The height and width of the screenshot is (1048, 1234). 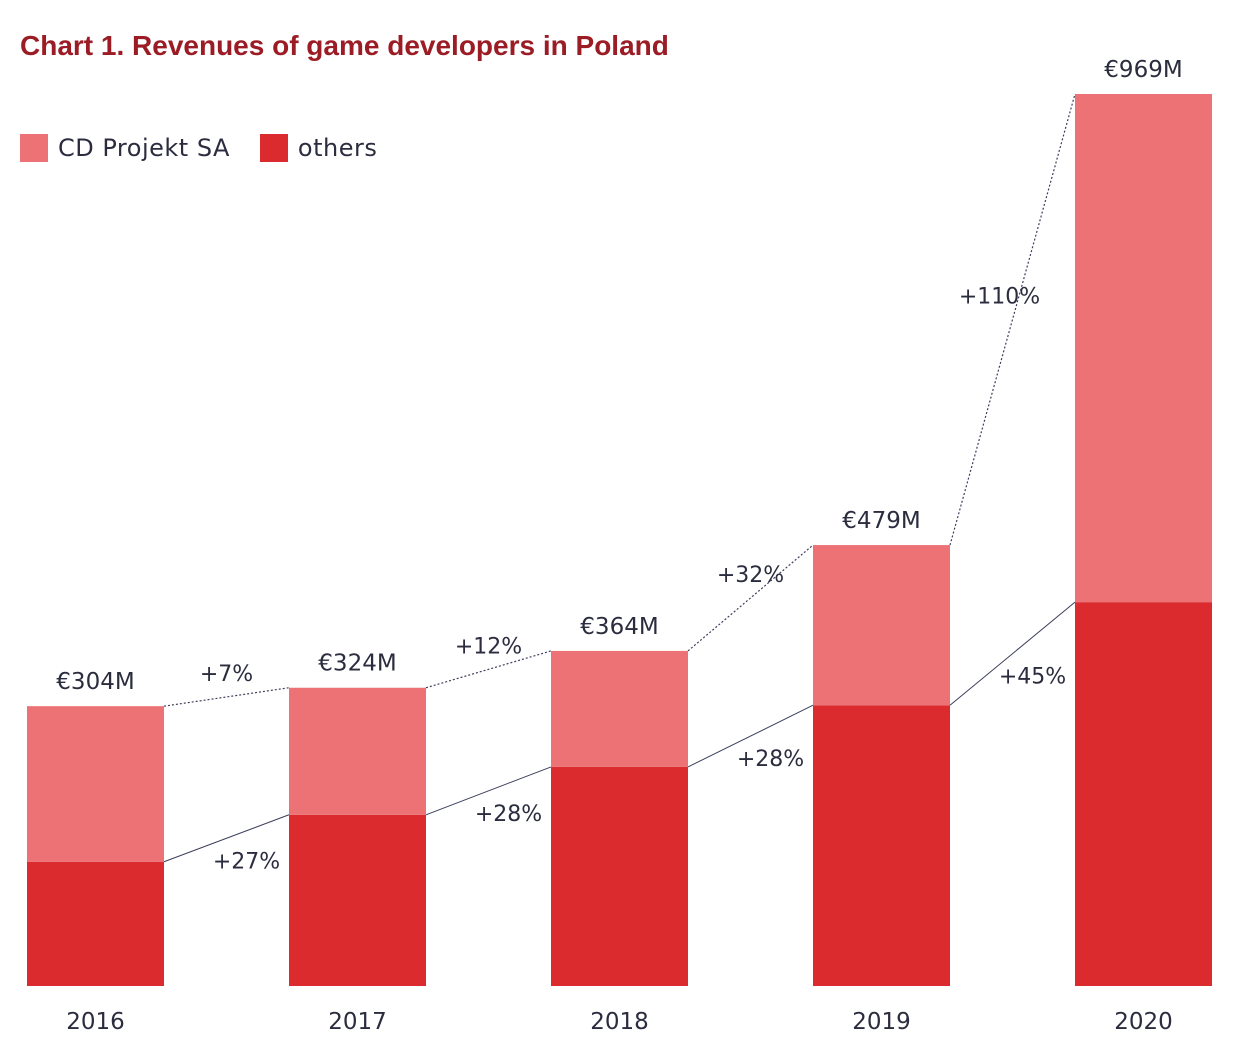 What do you see at coordinates (488, 646) in the screenshot?
I see `growth-total-label-1: +12%` at bounding box center [488, 646].